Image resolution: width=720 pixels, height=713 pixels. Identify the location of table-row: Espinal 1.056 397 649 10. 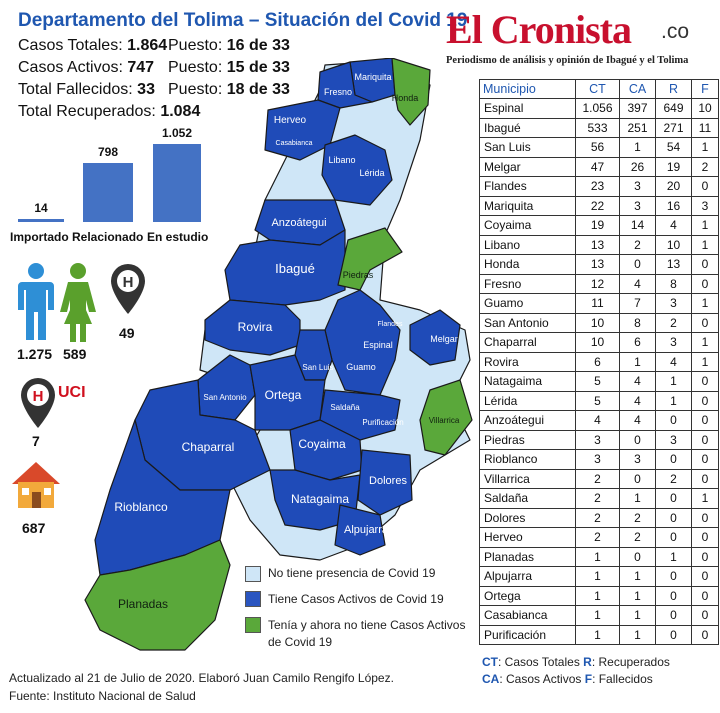
(599, 108).